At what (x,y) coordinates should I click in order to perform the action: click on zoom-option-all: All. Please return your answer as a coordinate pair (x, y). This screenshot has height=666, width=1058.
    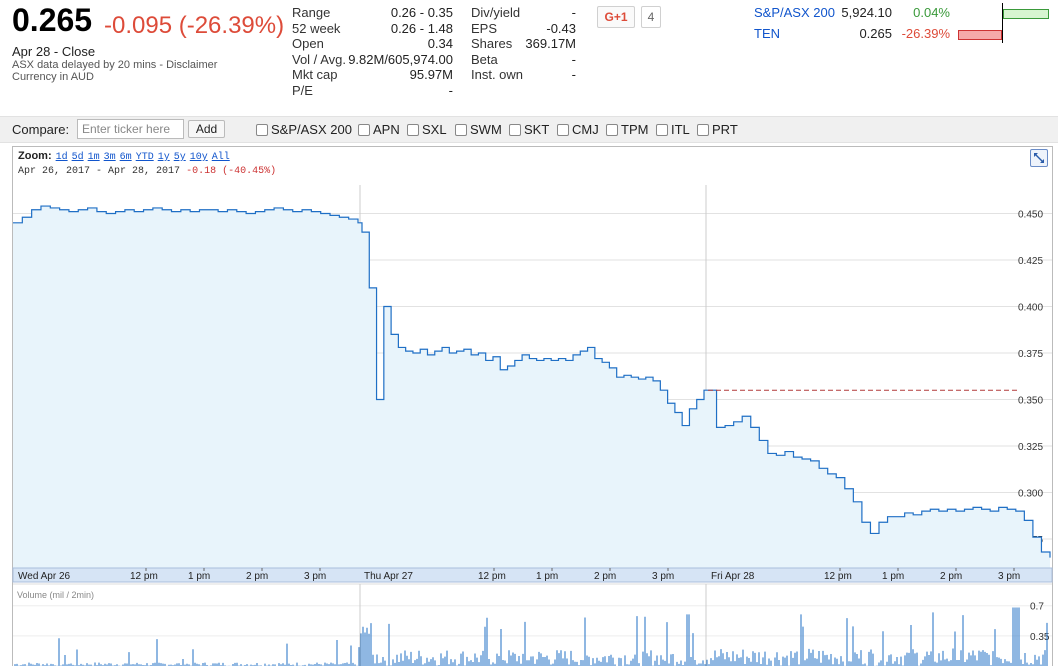
    Looking at the image, I should click on (220, 157).